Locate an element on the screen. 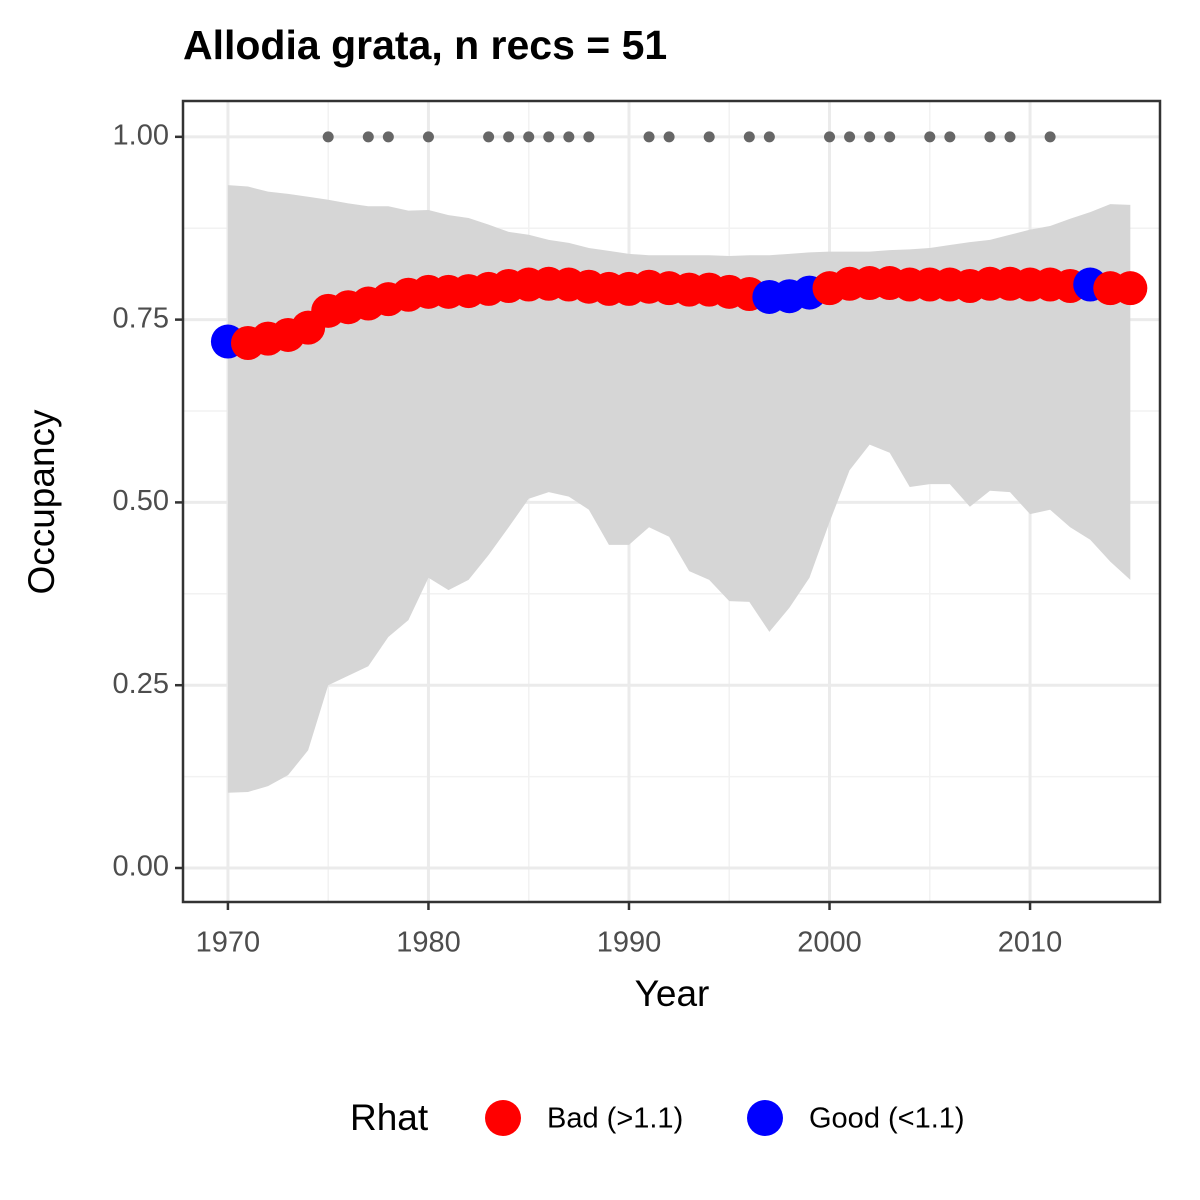  y-tick-label: 0.50 is located at coordinates (141, 501).